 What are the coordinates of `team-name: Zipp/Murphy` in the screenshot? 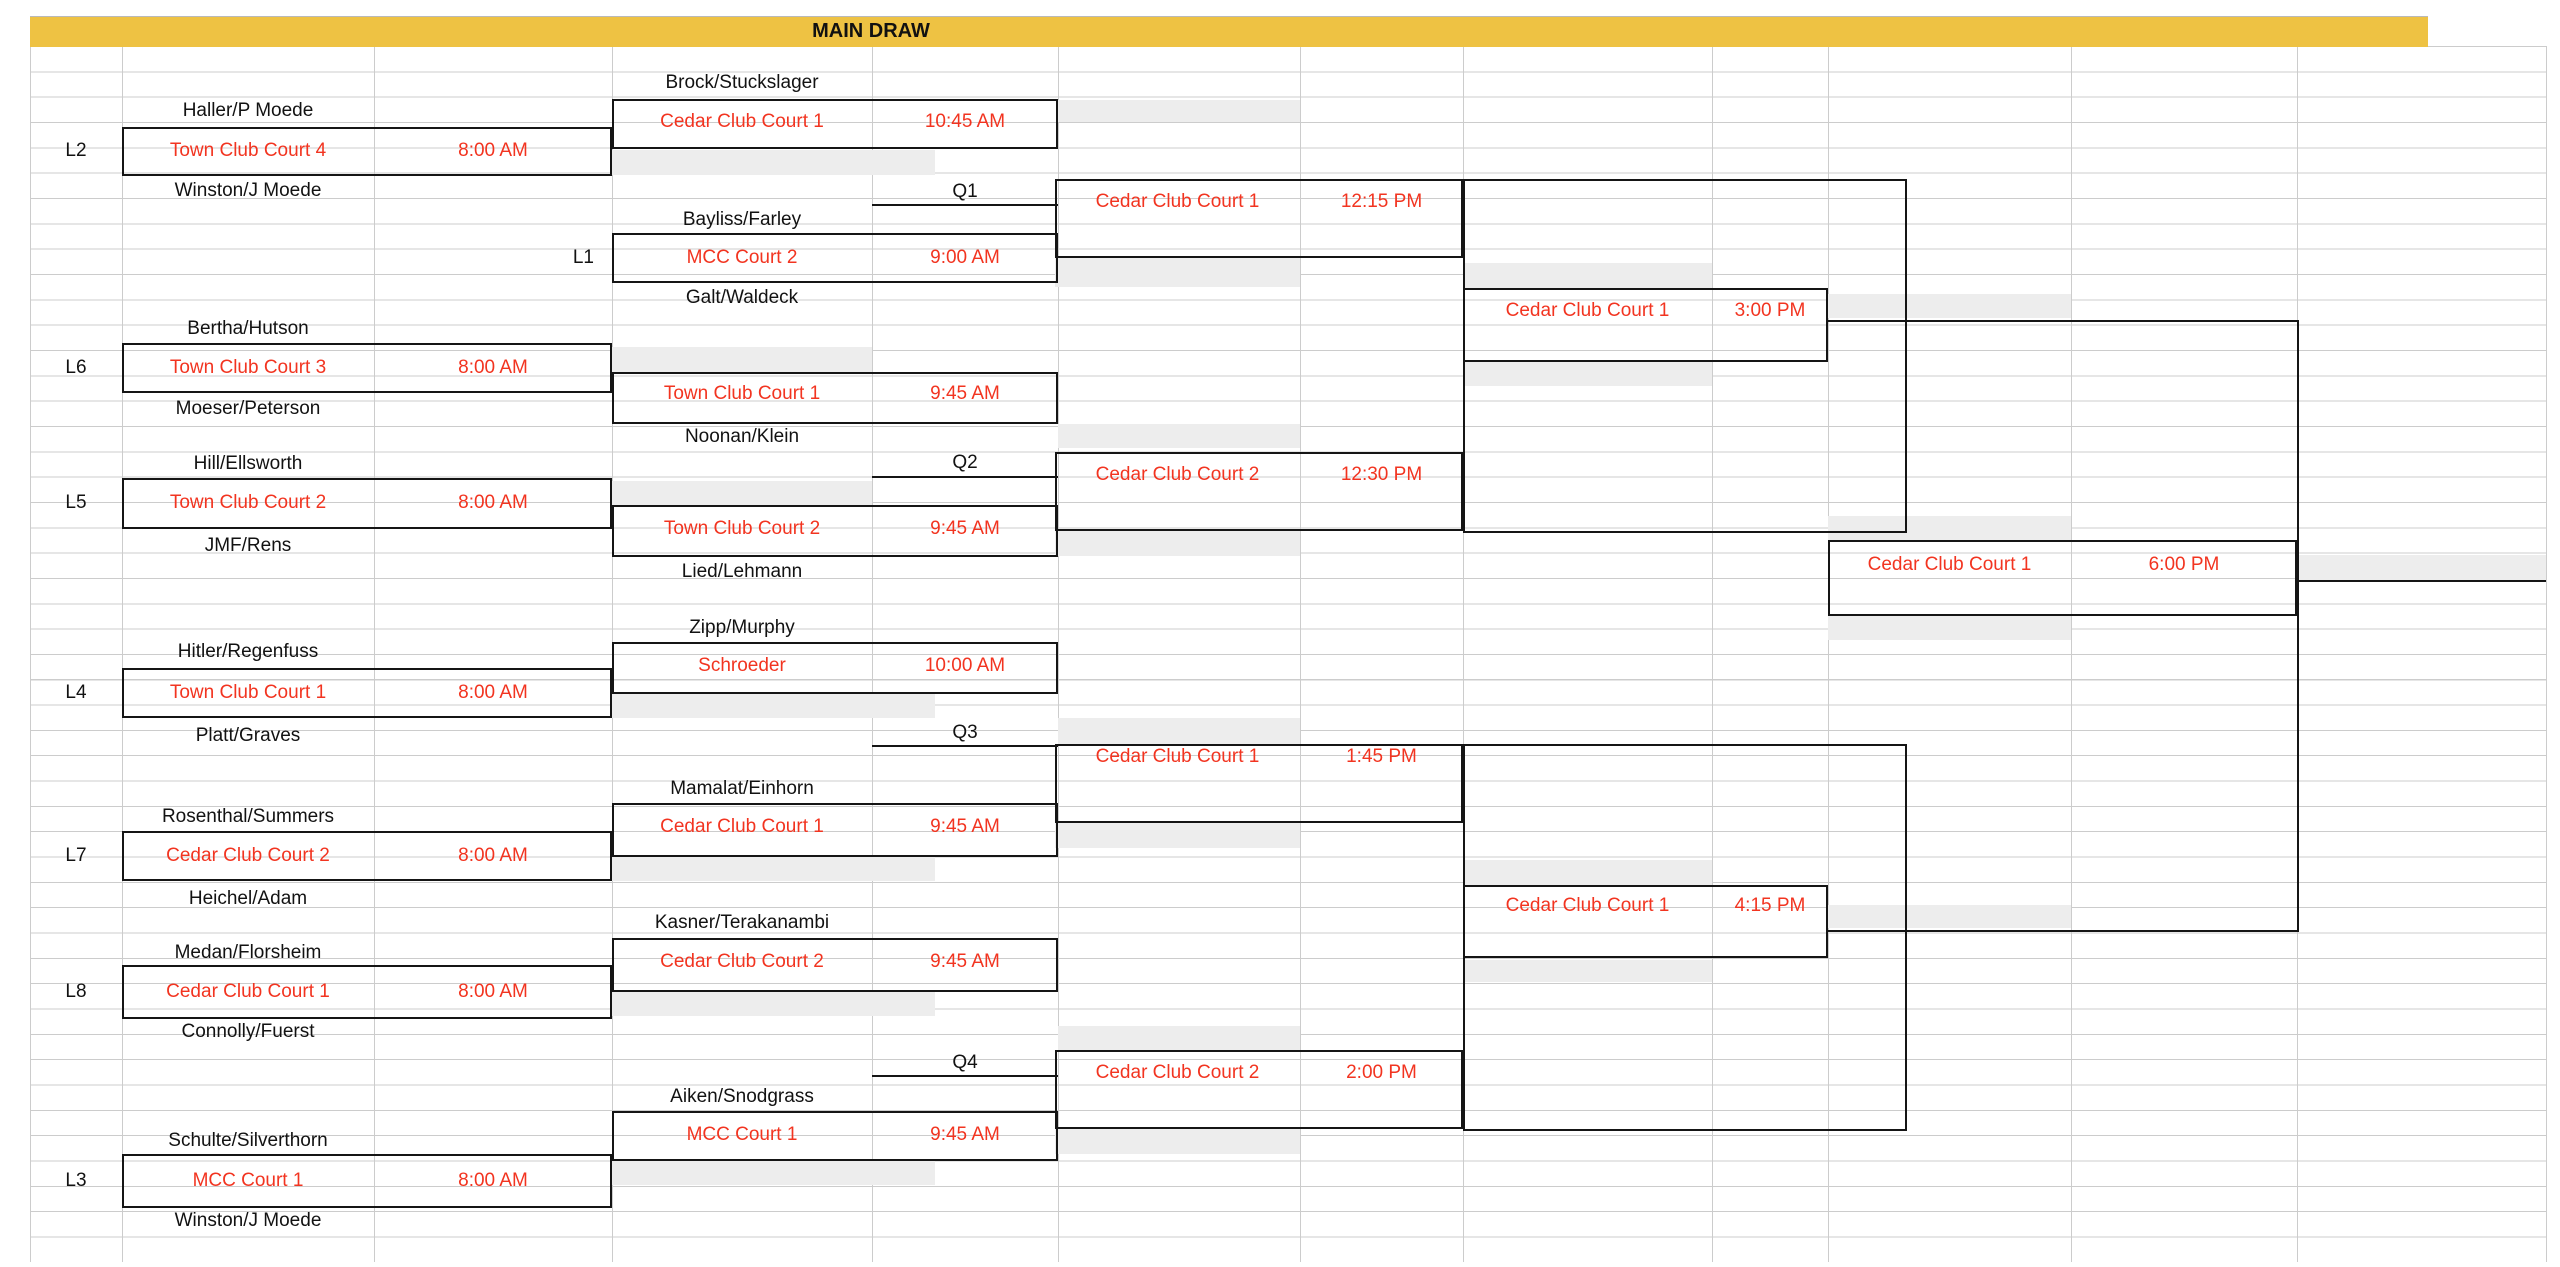 It's located at (742, 627).